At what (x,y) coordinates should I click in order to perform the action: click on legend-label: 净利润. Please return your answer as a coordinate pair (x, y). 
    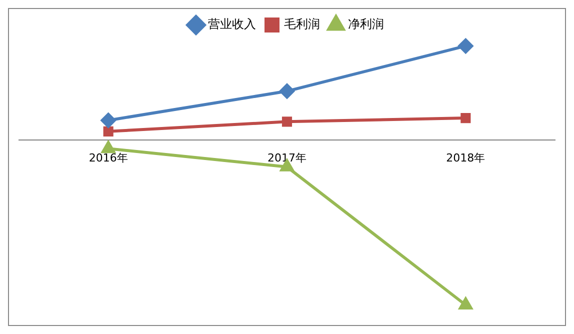
    Looking at the image, I should click on (366, 24).